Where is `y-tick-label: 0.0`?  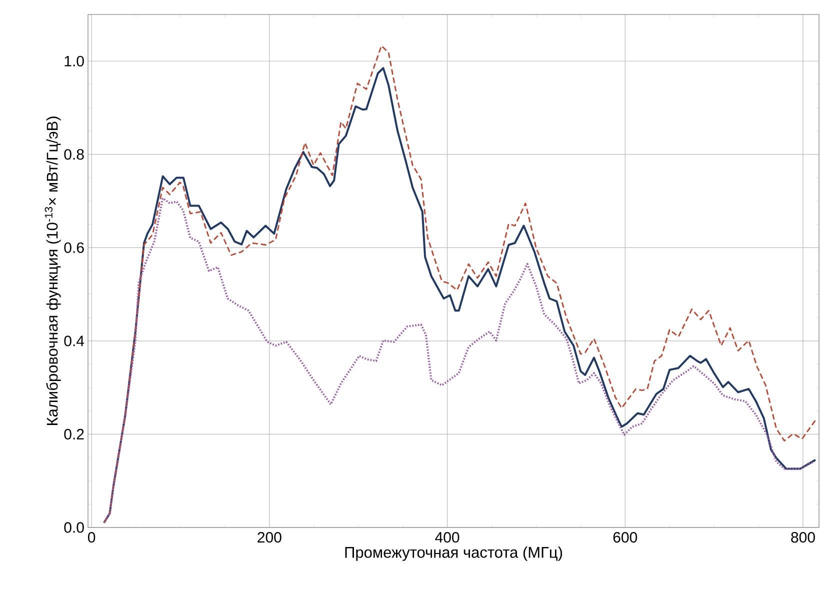 y-tick-label: 0.0 is located at coordinates (74, 527).